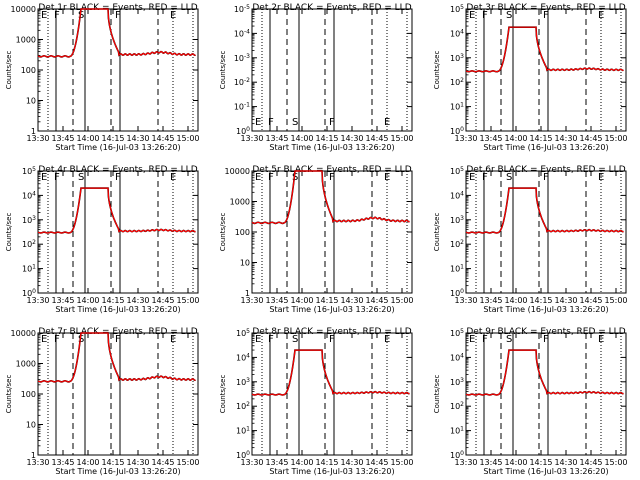 This screenshot has height=480, width=640. What do you see at coordinates (23, 333) in the screenshot?
I see `y-tick-label: 10000` at bounding box center [23, 333].